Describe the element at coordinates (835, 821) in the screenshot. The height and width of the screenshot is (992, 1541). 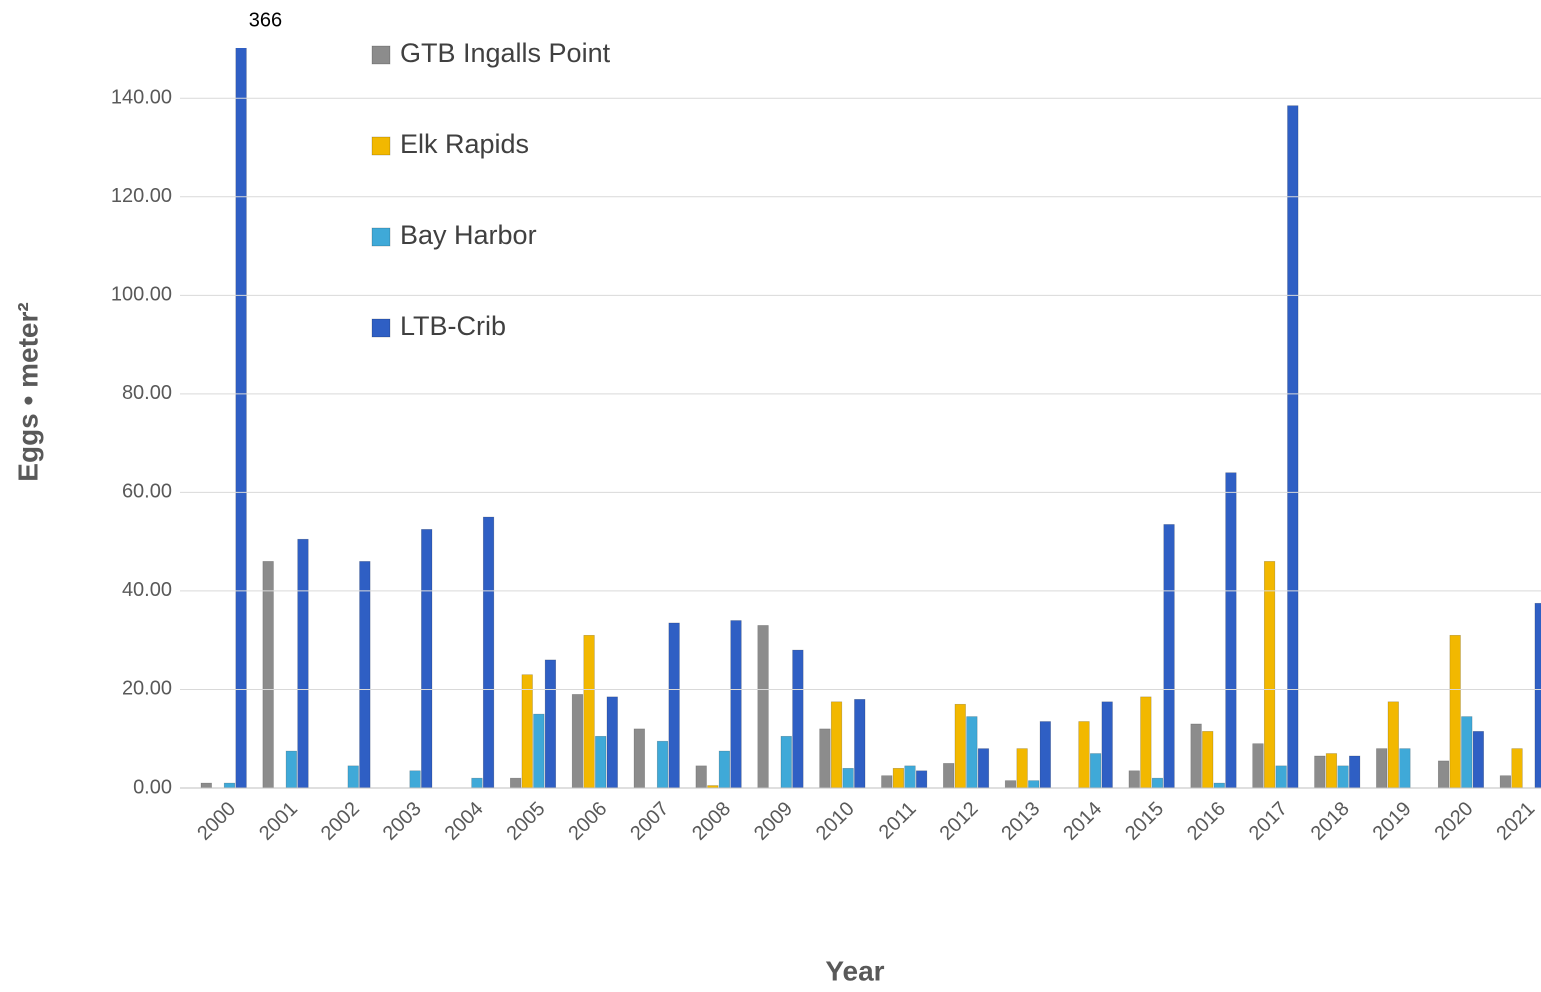
I see `x-tick-label: 2010` at that location.